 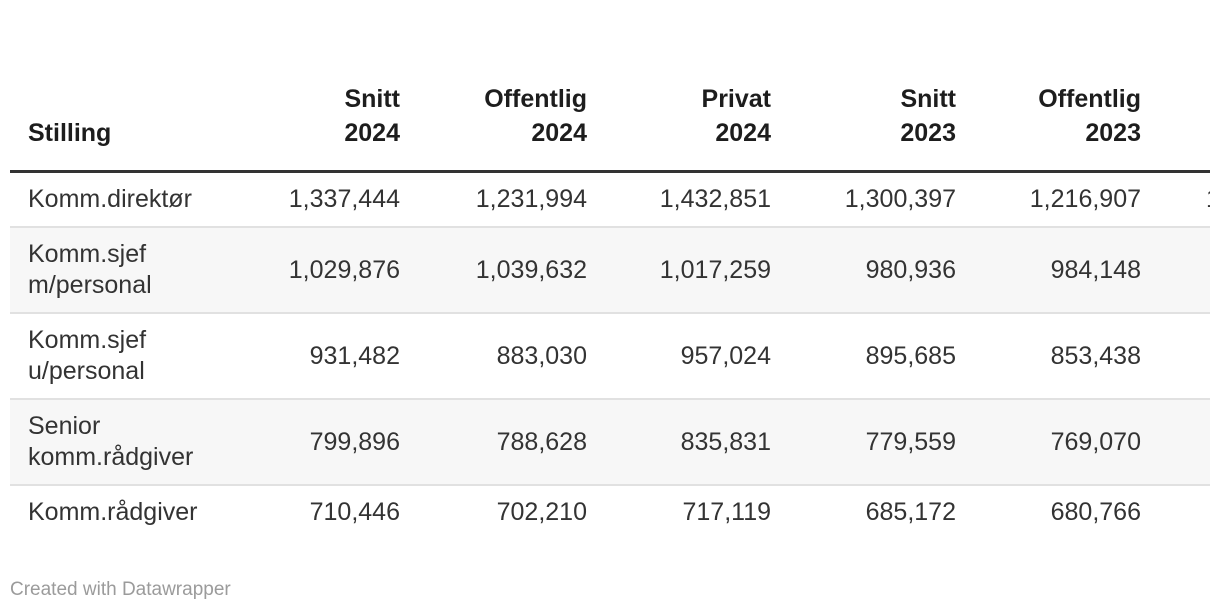 What do you see at coordinates (863, 269) in the screenshot?
I see `value-cell: 980,936` at bounding box center [863, 269].